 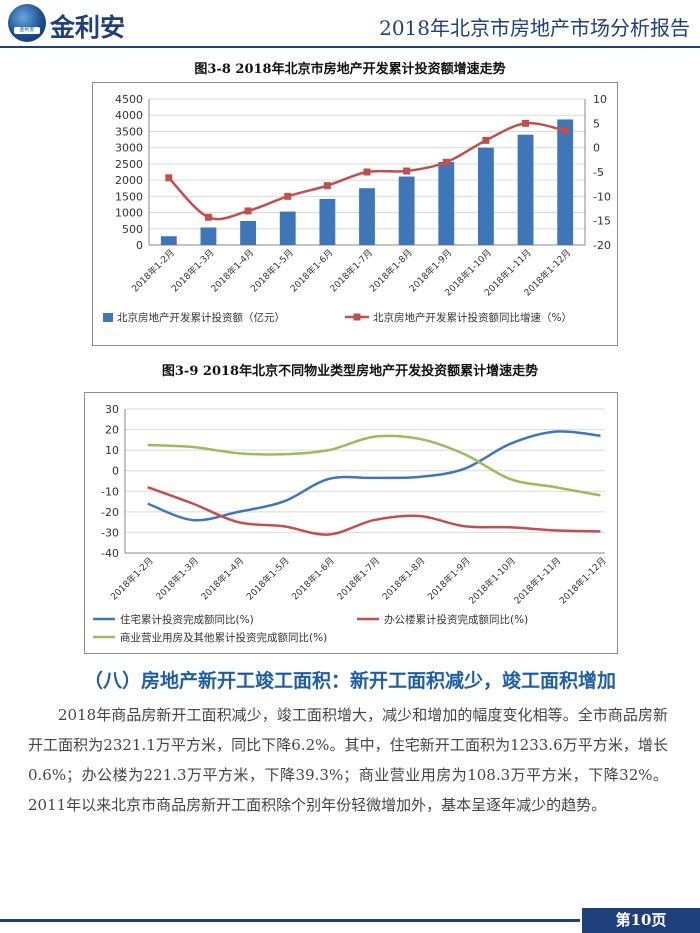 What do you see at coordinates (112, 450) in the screenshot?
I see `y-tick-label: 10` at bounding box center [112, 450].